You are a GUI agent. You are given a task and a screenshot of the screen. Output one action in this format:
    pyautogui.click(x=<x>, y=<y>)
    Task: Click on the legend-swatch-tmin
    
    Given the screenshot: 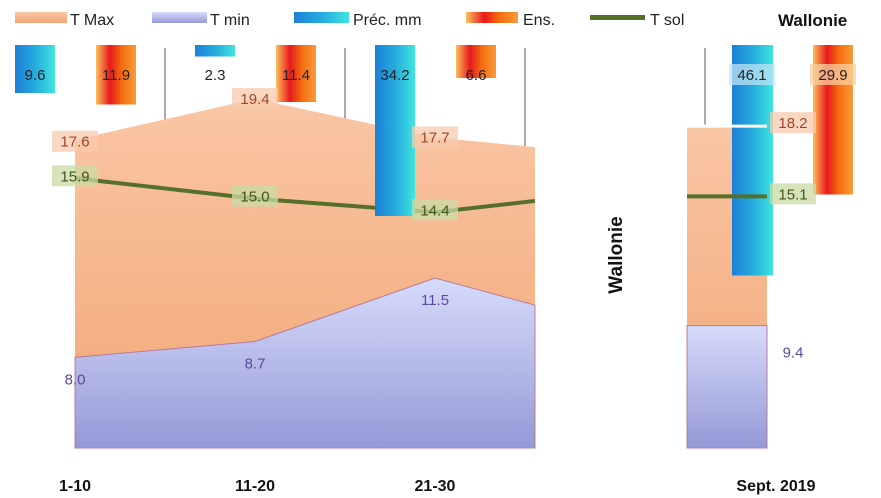 What is the action you would take?
    pyautogui.click(x=179, y=17)
    